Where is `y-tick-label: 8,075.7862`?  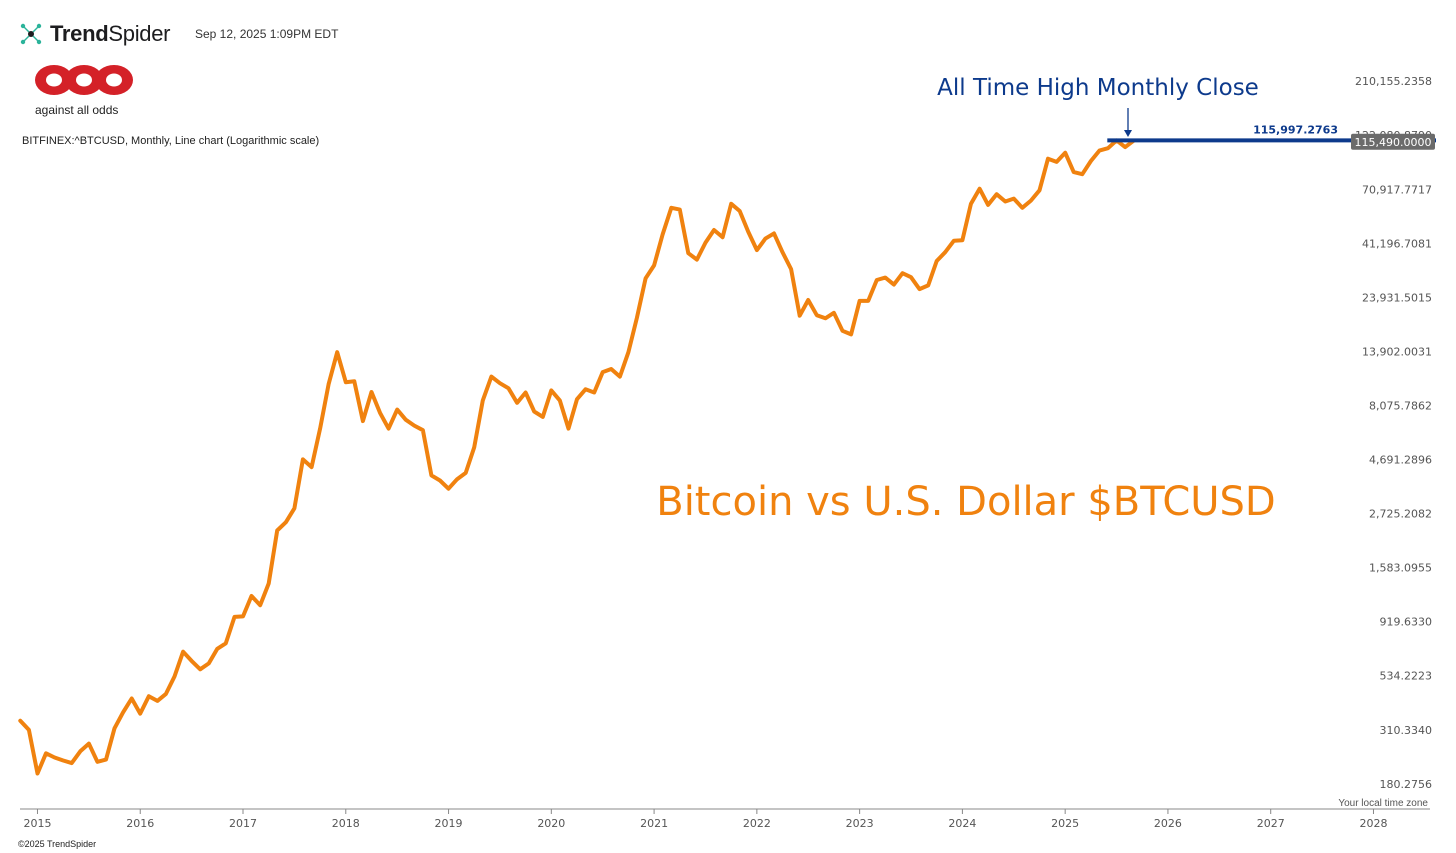 y-tick-label: 8,075.7862 is located at coordinates (1400, 405).